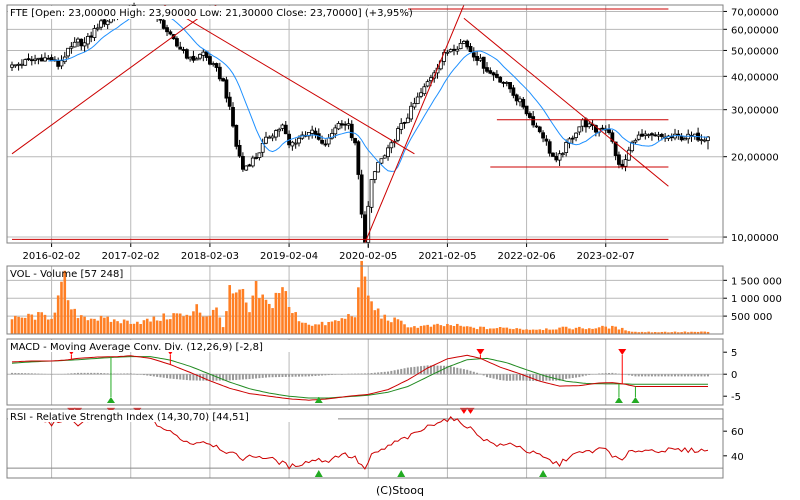 This screenshot has height=500, width=800. Describe the element at coordinates (755, 158) in the screenshot. I see `y-tick-label: 20,00000` at that location.